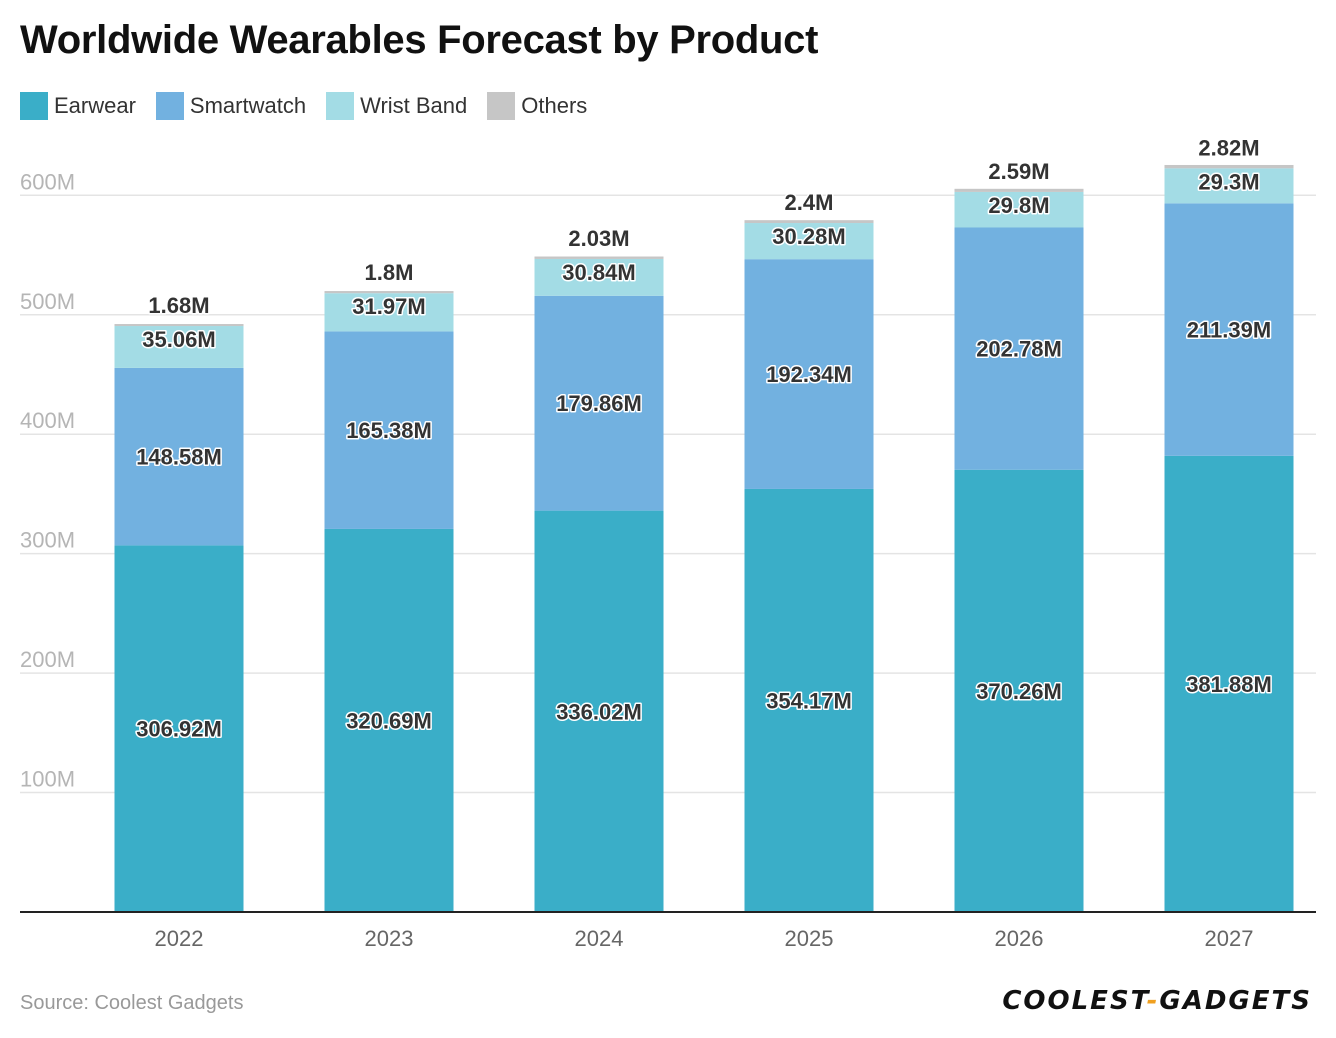  I want to click on data-label-earwear-2022: 306.92M, so click(179, 729).